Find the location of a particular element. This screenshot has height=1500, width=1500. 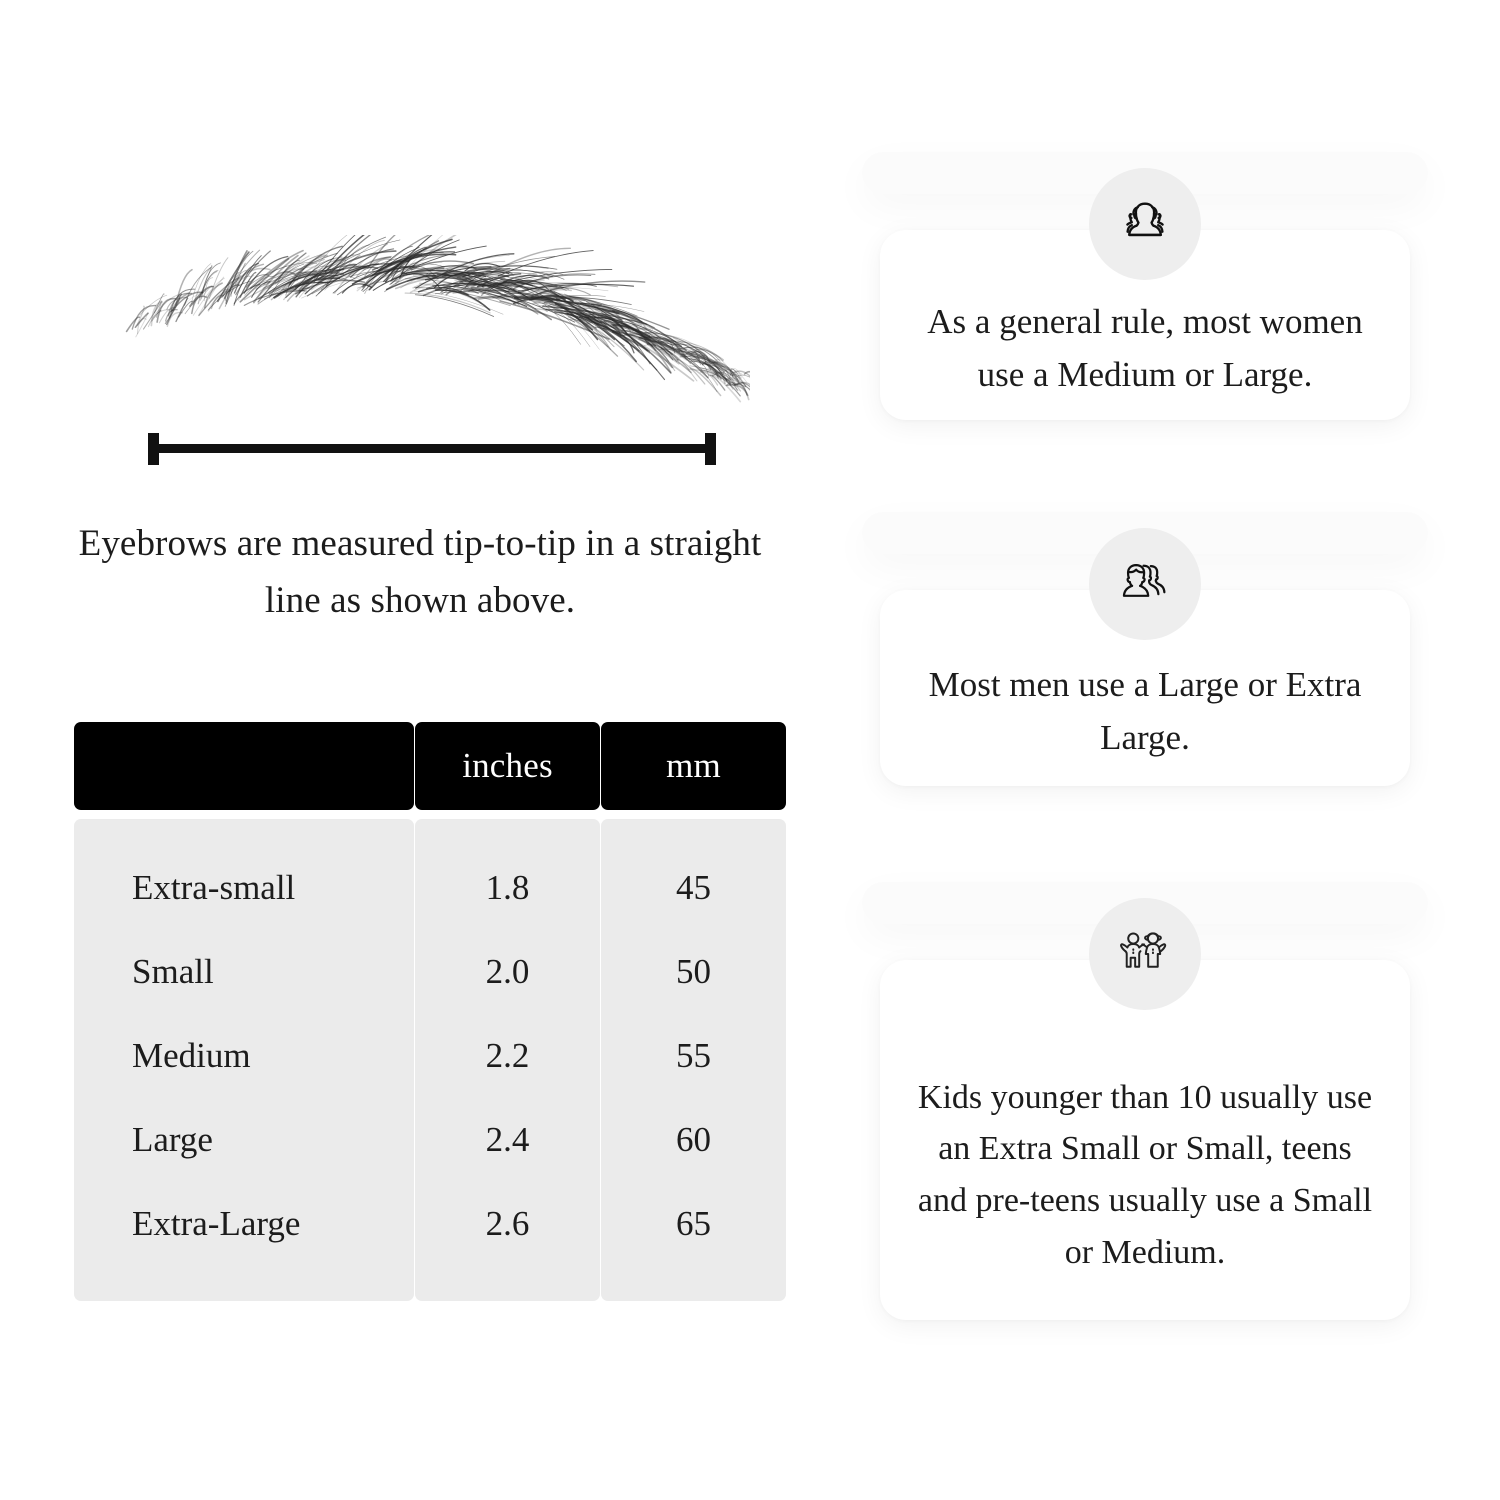

table-row: Extra-small is located at coordinates (214, 887).